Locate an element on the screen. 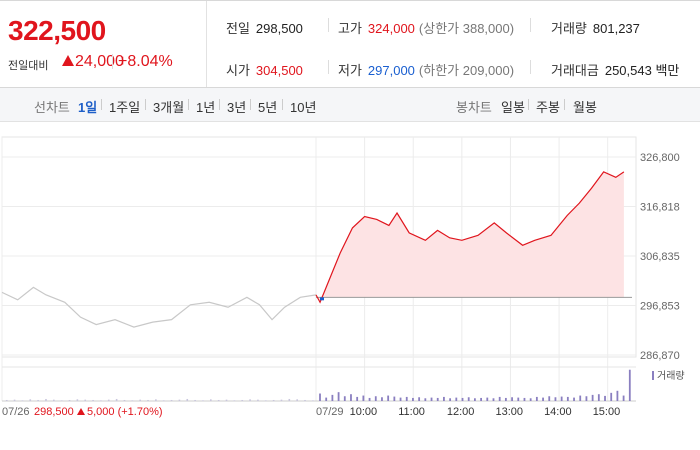 The image size is (700, 450). low-marker is located at coordinates (322, 299).